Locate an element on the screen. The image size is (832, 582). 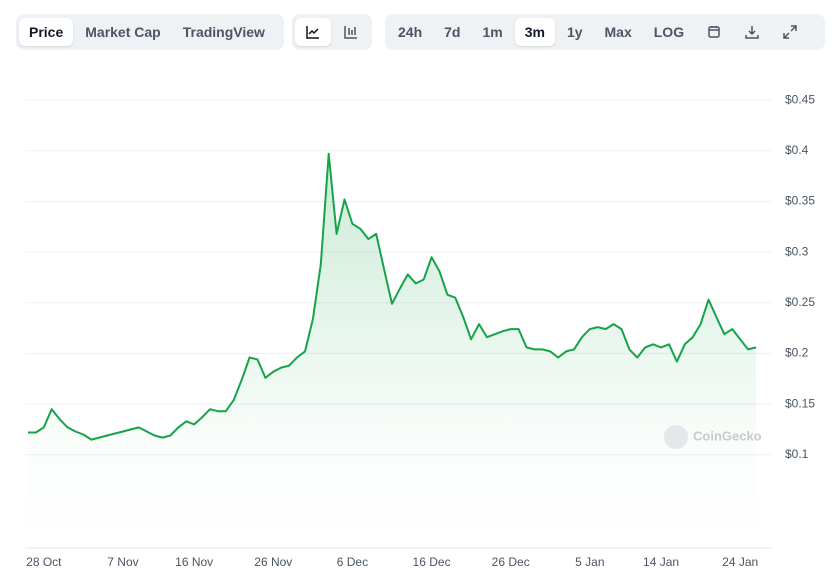
tab: TradingView is located at coordinates (223, 32).